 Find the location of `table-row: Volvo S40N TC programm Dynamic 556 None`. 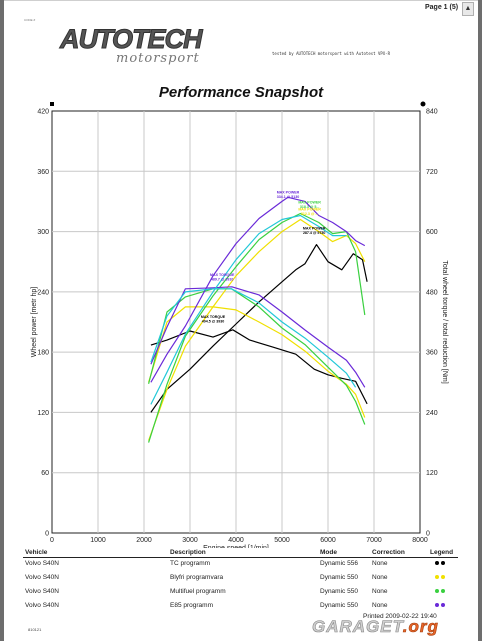

table-row: Volvo S40N TC programm Dynamic 556 None is located at coordinates (240, 565).